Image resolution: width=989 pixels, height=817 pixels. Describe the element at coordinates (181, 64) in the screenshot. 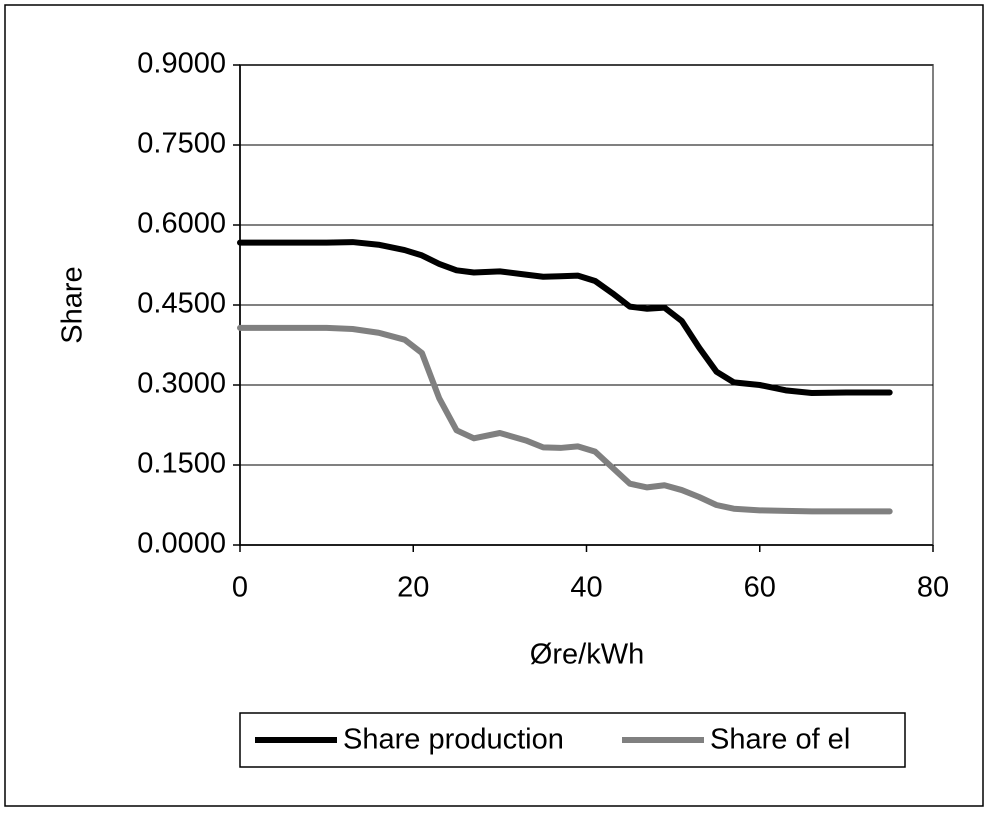

I see `y-tick-label: 0.9000` at that location.